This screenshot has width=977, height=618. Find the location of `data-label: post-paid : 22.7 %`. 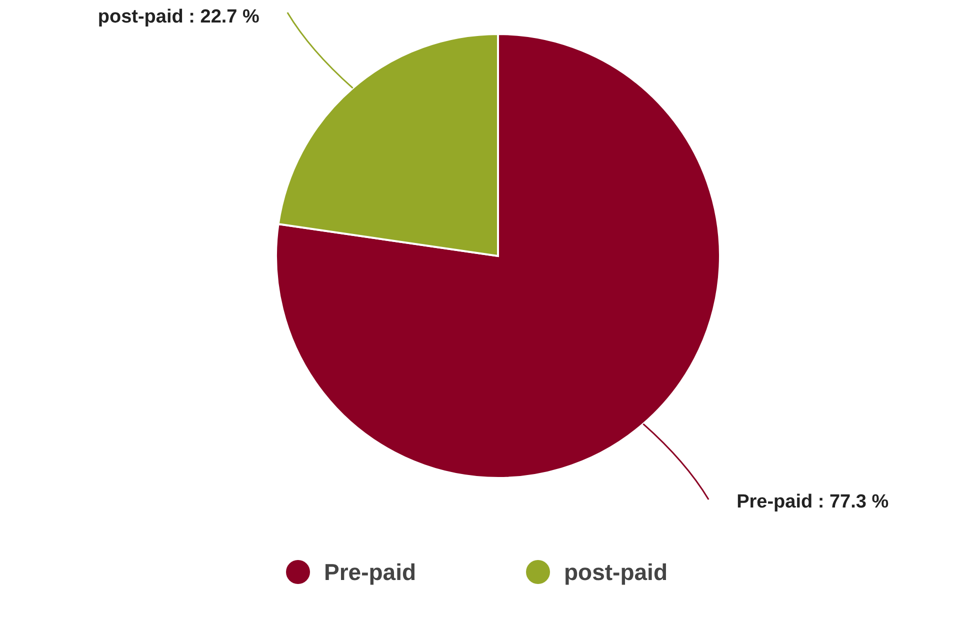

data-label: post-paid : 22.7 % is located at coordinates (179, 17).